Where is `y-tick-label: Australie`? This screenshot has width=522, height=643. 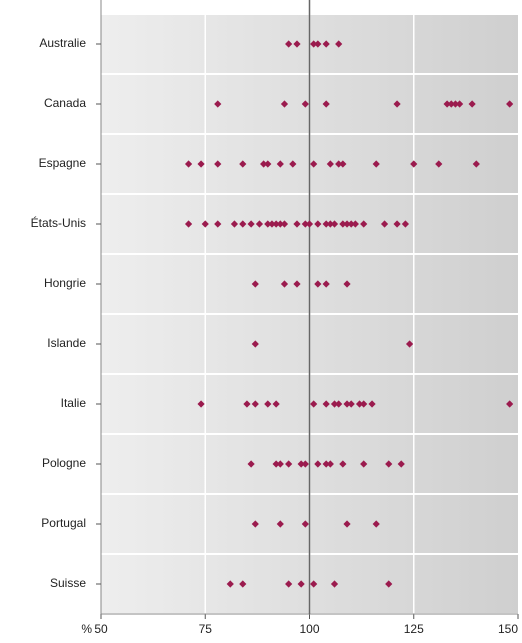 y-tick-label: Australie is located at coordinates (62, 43).